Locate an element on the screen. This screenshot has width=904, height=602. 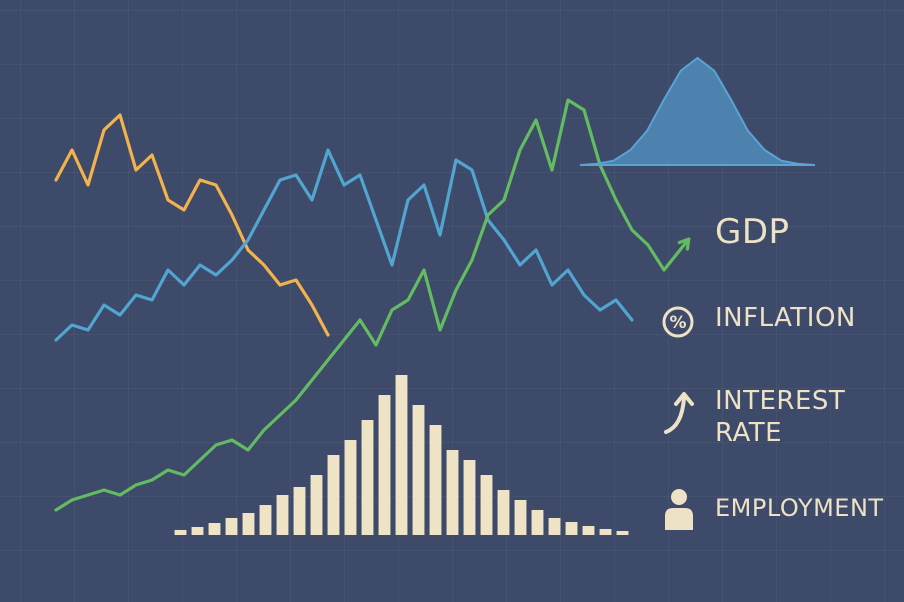
arrowhead is located at coordinates (684, 244).